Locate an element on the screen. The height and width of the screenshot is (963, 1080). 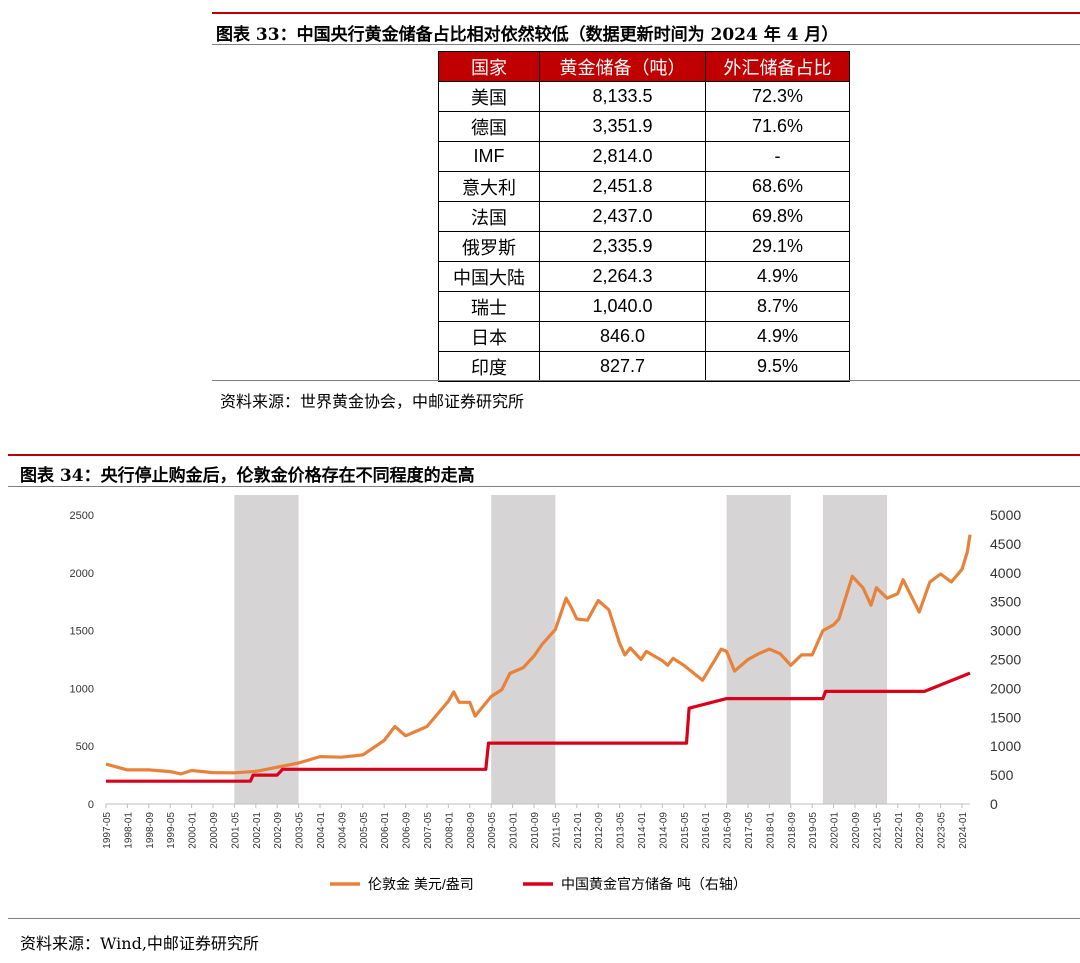
table-cell-share: - is located at coordinates (777, 156).